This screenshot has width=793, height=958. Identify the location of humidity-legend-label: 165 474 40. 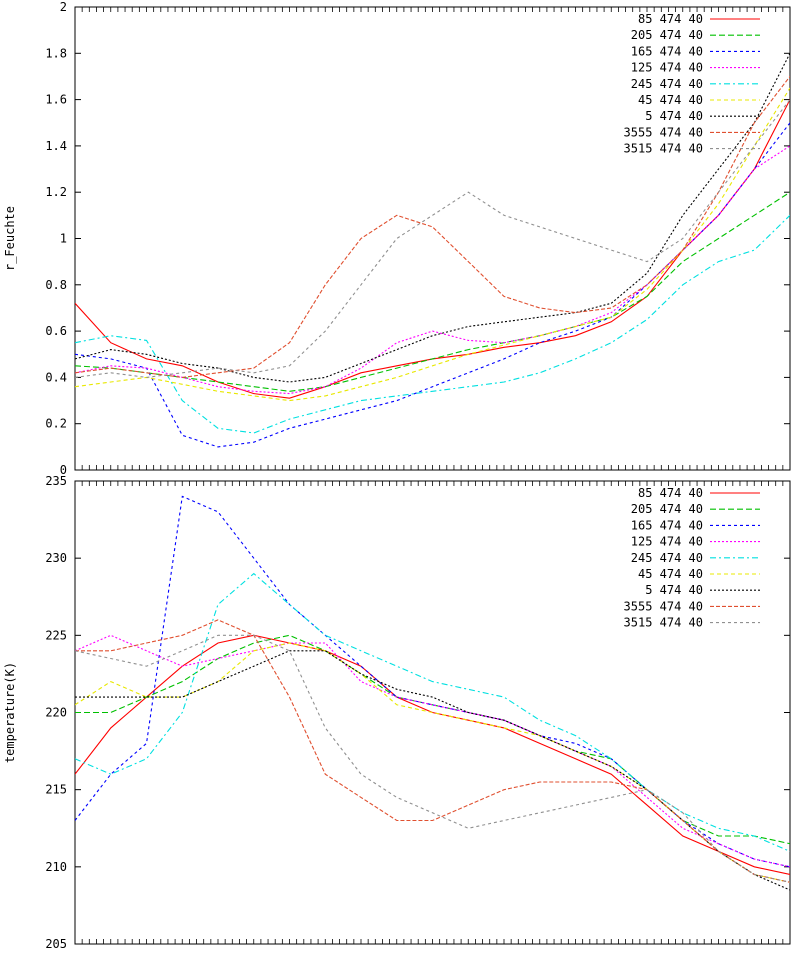
(667, 51).